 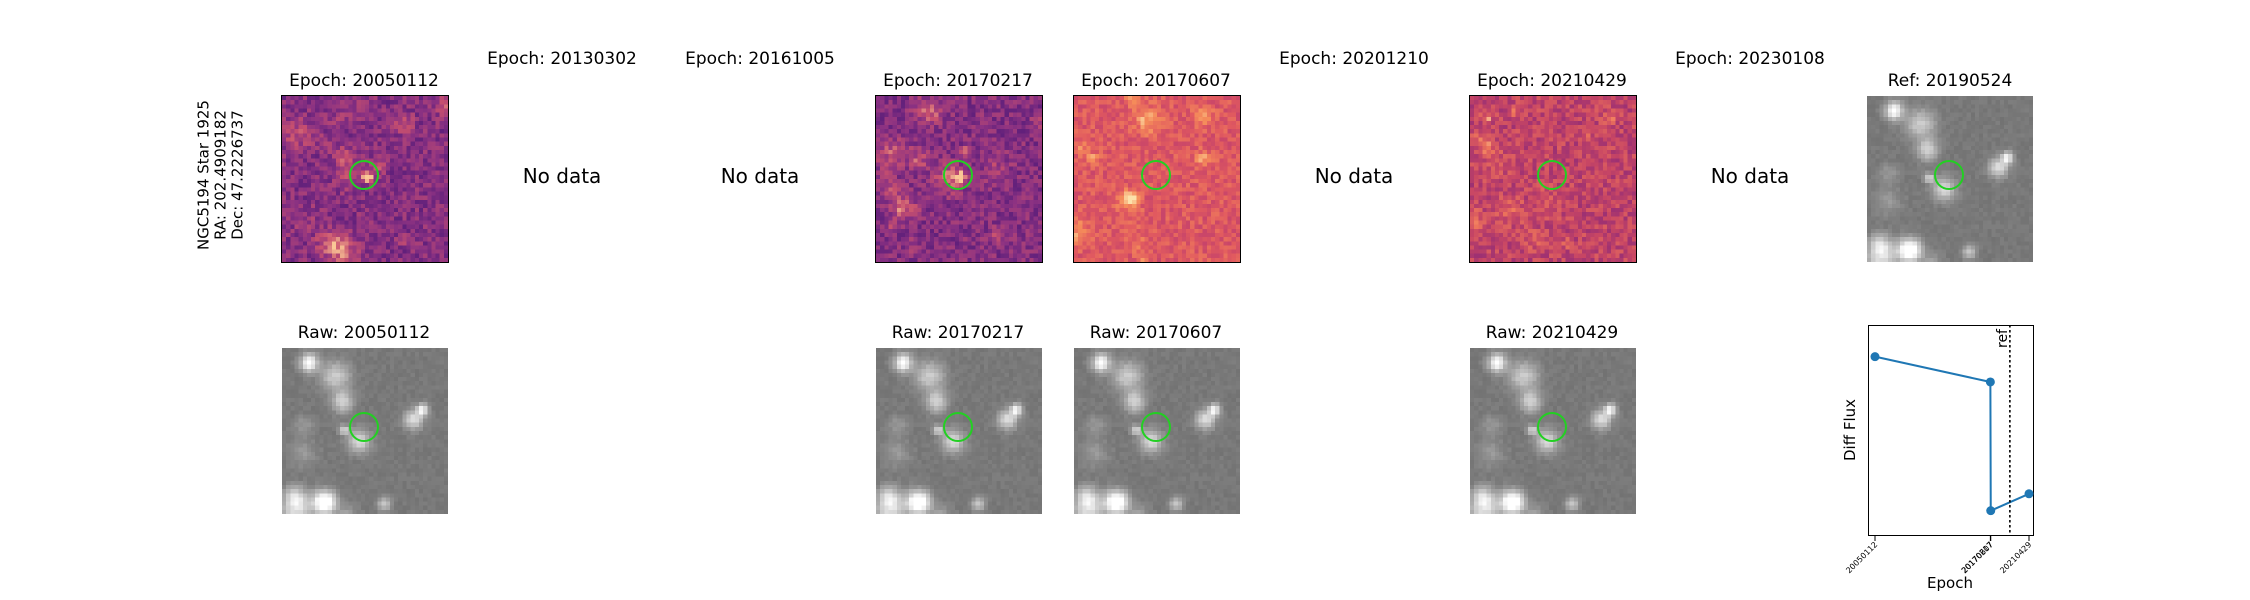 I want to click on no-data-label-2: No data, so click(x=562, y=176).